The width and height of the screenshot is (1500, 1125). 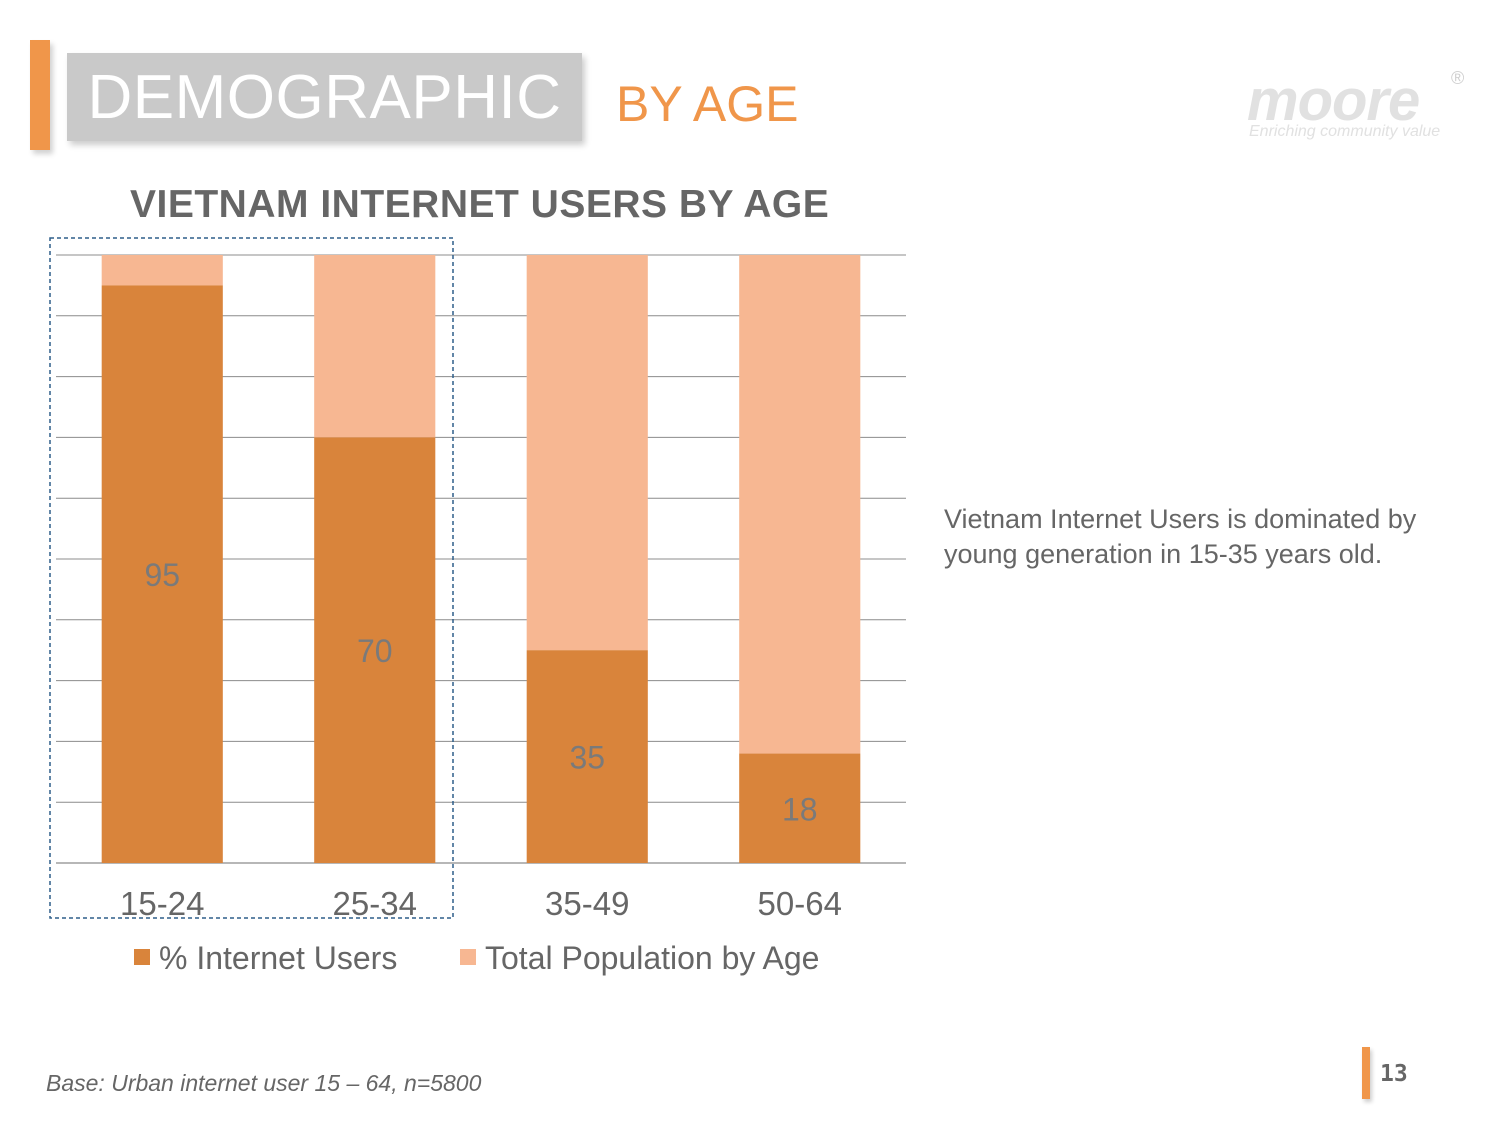 What do you see at coordinates (1345, 131) in the screenshot?
I see `logo-tagline: Enriching community value` at bounding box center [1345, 131].